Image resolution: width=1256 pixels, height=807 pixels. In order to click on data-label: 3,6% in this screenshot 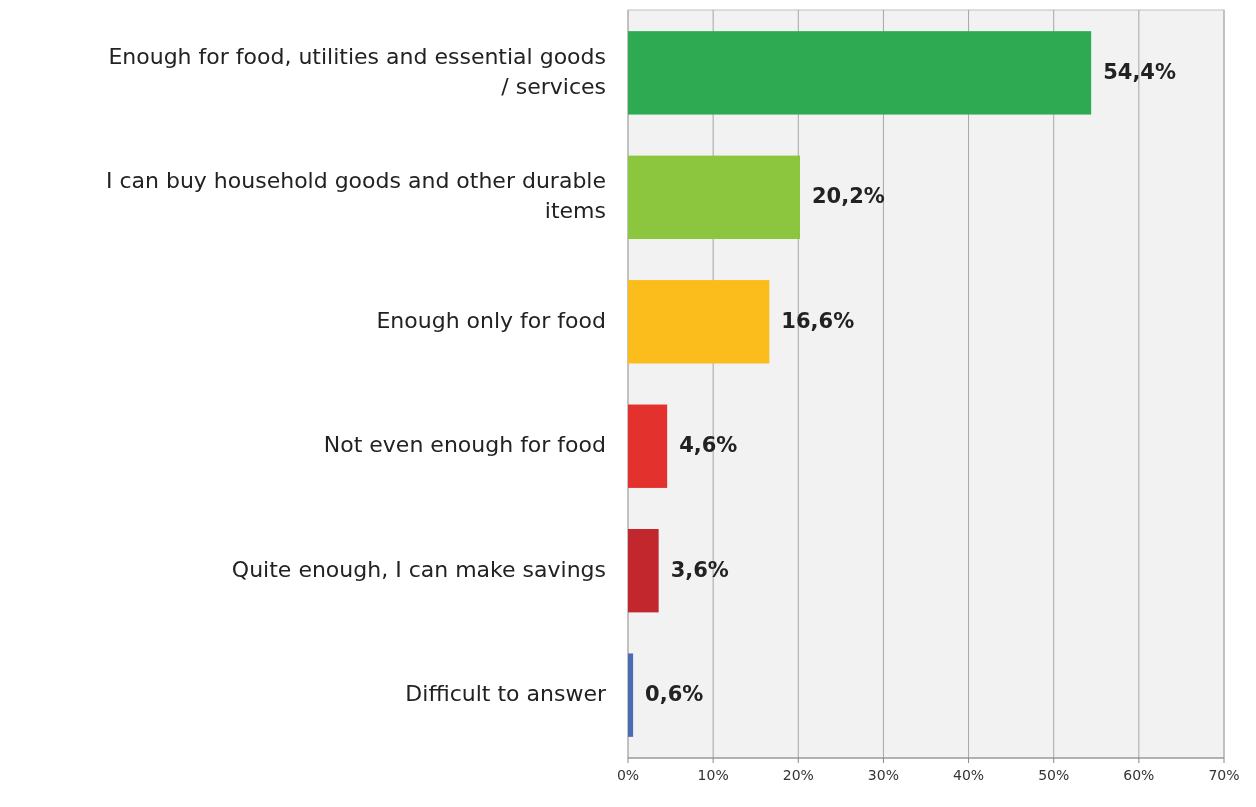, I will do `click(699, 569)`.